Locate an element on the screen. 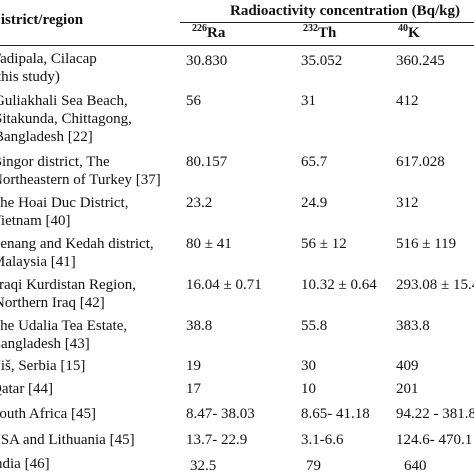 The height and width of the screenshot is (474, 474). row-region-line: Northern Iraq [42] is located at coordinates (52, 303).